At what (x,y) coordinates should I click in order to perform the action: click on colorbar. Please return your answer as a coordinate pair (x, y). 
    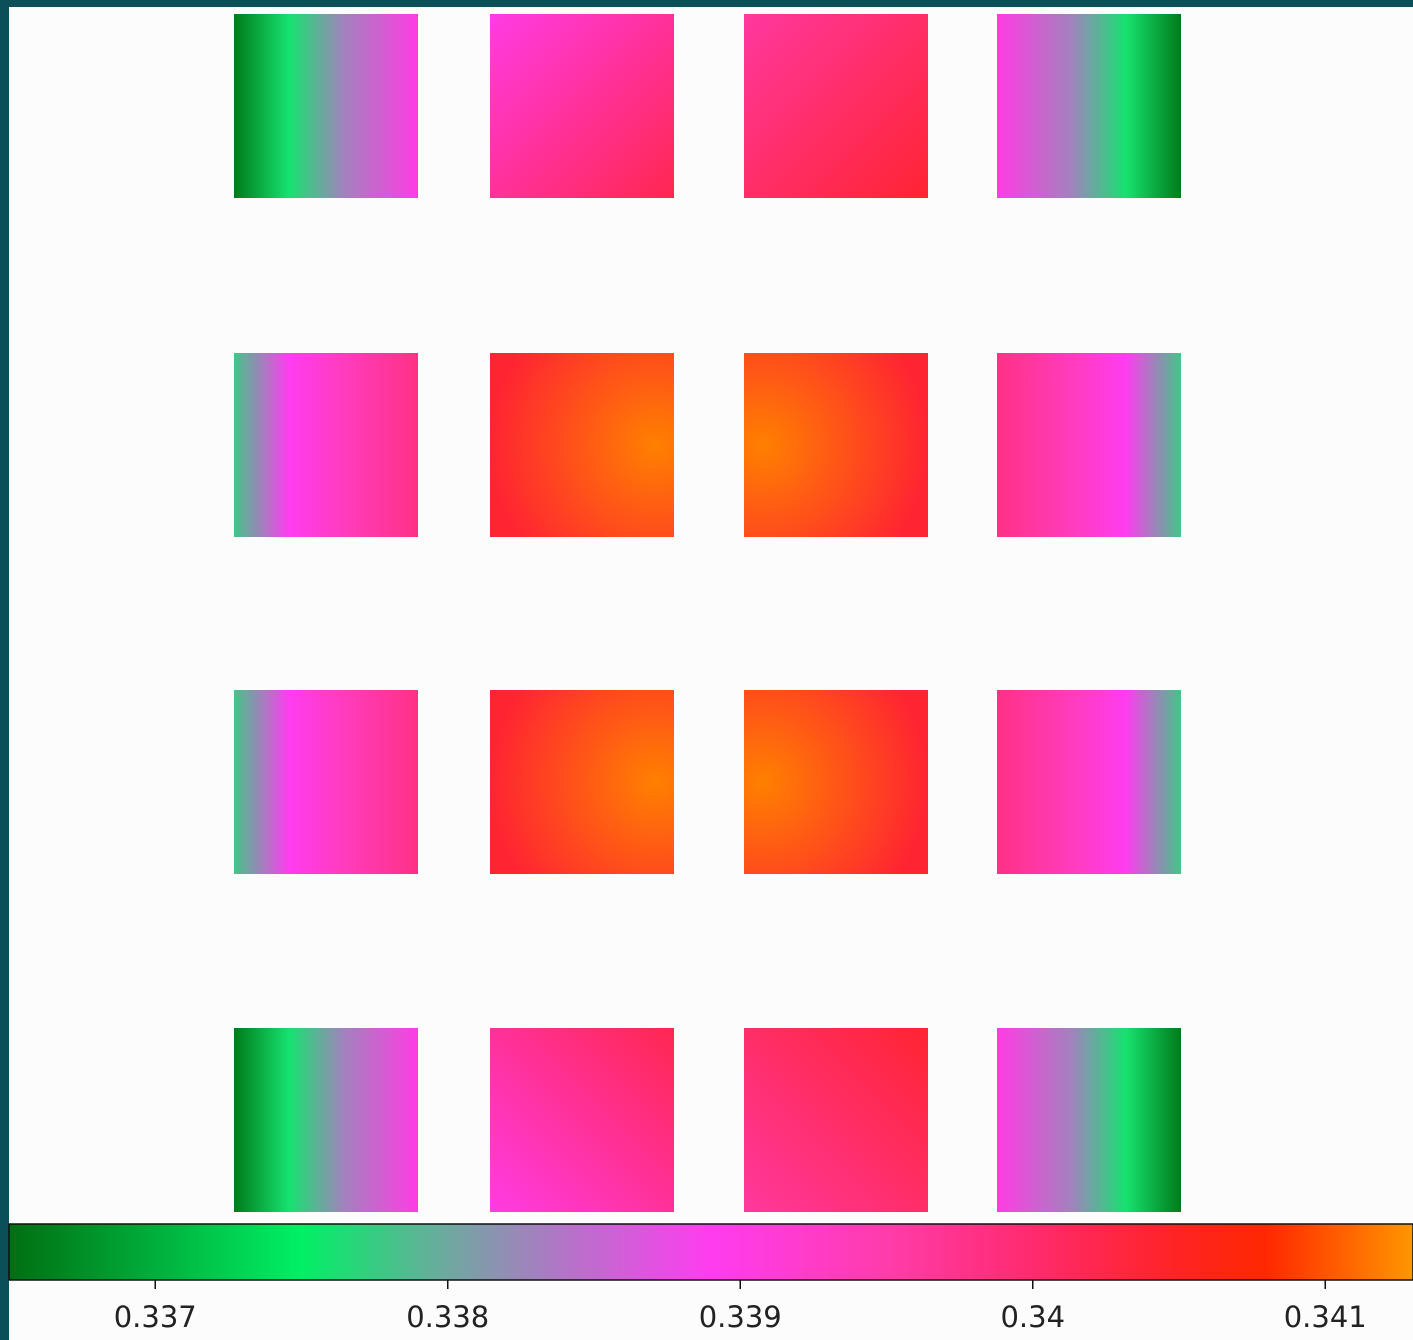
    Looking at the image, I should click on (710, 1252).